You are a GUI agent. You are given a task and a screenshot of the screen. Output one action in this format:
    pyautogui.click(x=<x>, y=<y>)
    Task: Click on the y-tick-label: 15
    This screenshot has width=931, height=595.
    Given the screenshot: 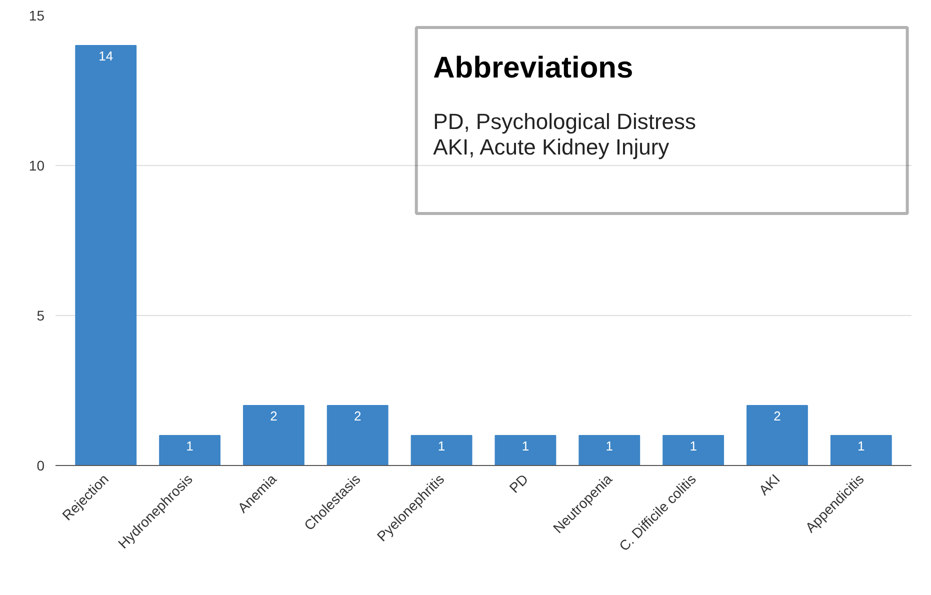 What is the action you would take?
    pyautogui.click(x=36, y=16)
    